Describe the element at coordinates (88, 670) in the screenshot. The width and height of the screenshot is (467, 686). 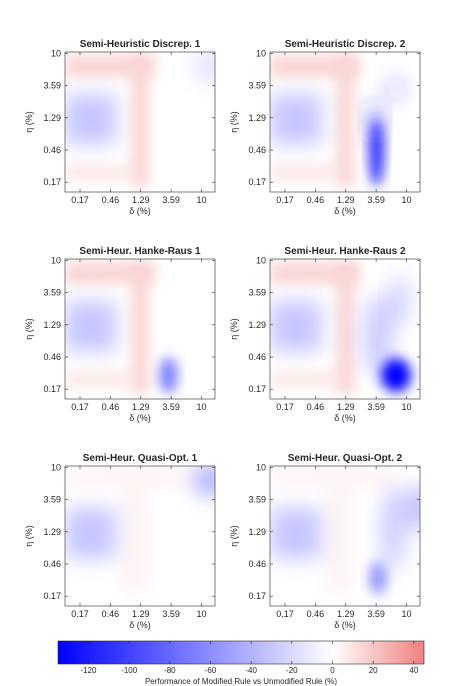
I see `colorbar-tick-label: -120` at that location.